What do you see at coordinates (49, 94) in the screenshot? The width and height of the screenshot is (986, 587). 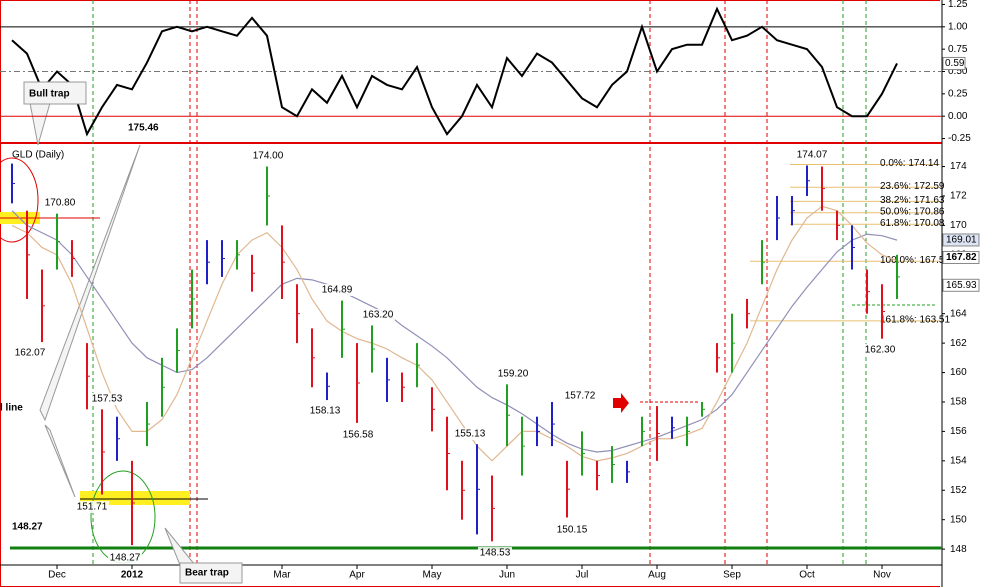 I see `callout: Bull trap` at bounding box center [49, 94].